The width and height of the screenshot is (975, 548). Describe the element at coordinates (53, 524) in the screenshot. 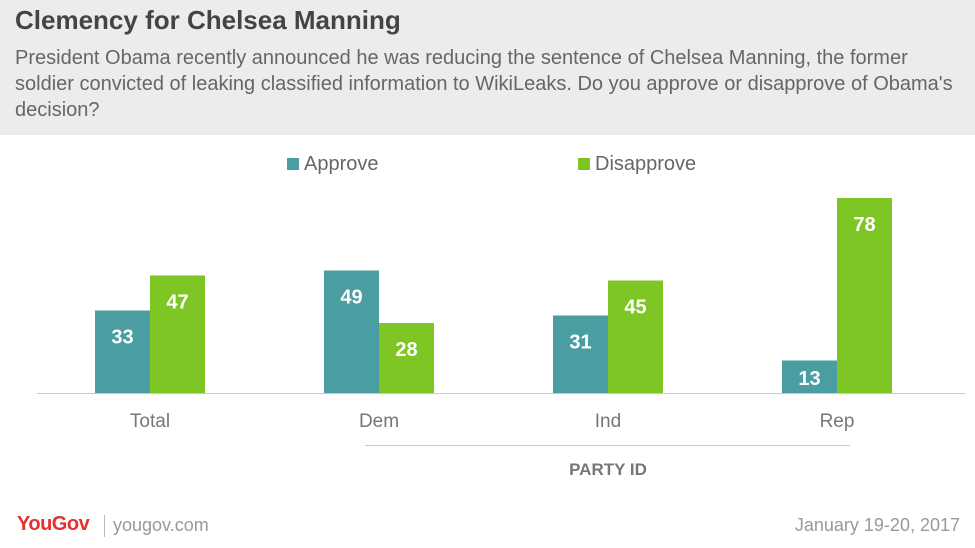

I see `yougov-logo: YouGov` at that location.